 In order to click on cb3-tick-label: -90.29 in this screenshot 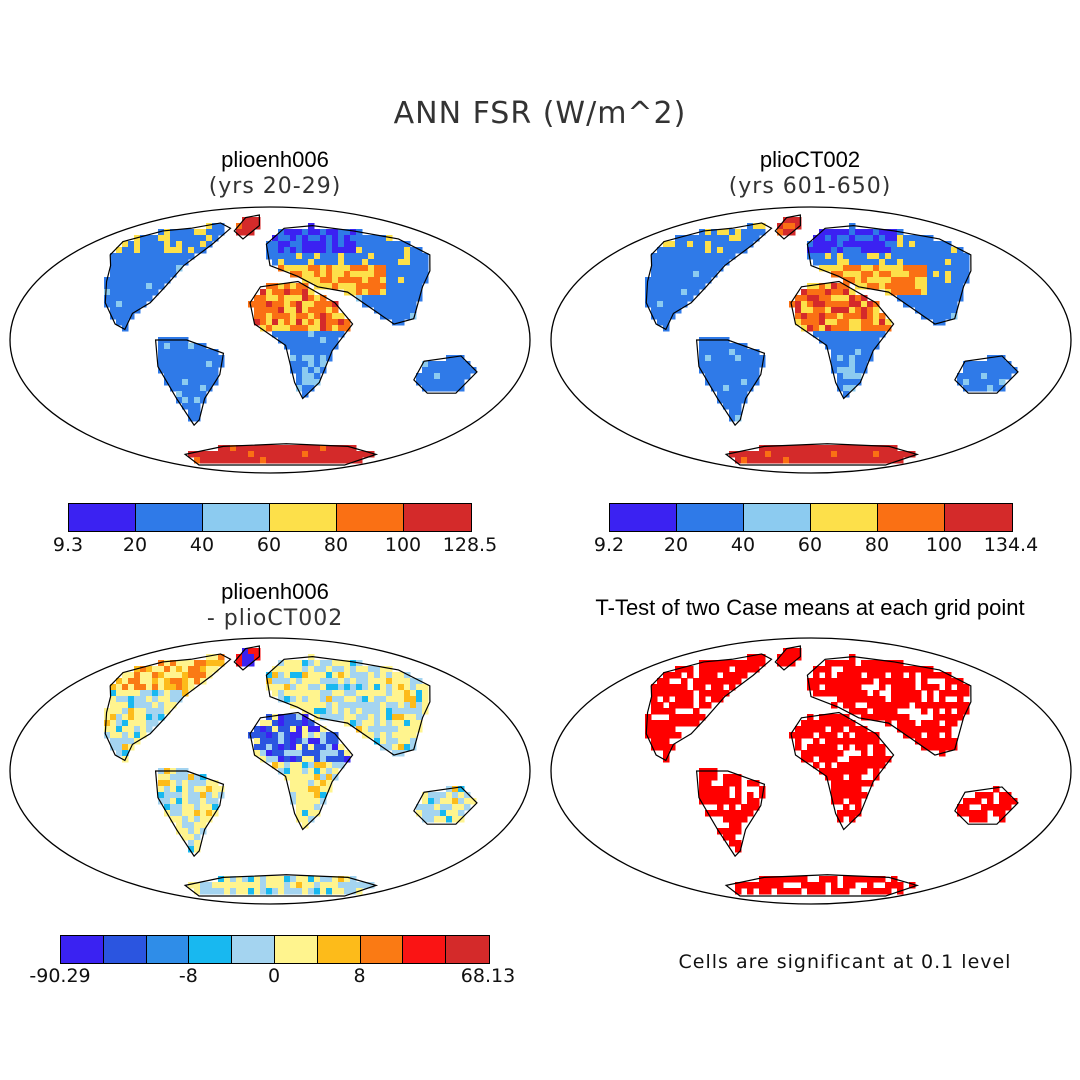, I will do `click(60, 976)`.